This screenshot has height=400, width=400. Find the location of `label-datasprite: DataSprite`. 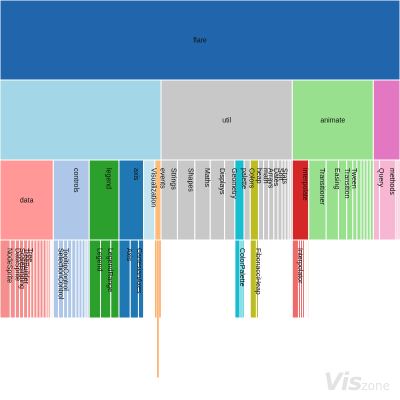

label-datasprite: DataSprite is located at coordinates (16, 264).